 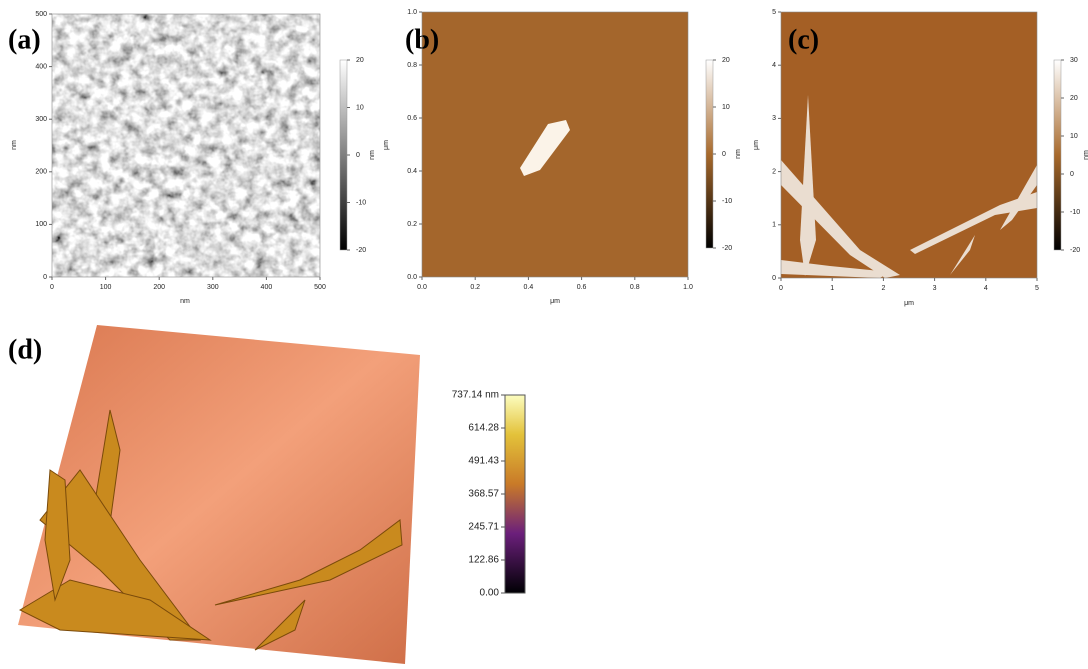 I want to click on x-tick-label: 0.8, so click(x=635, y=287).